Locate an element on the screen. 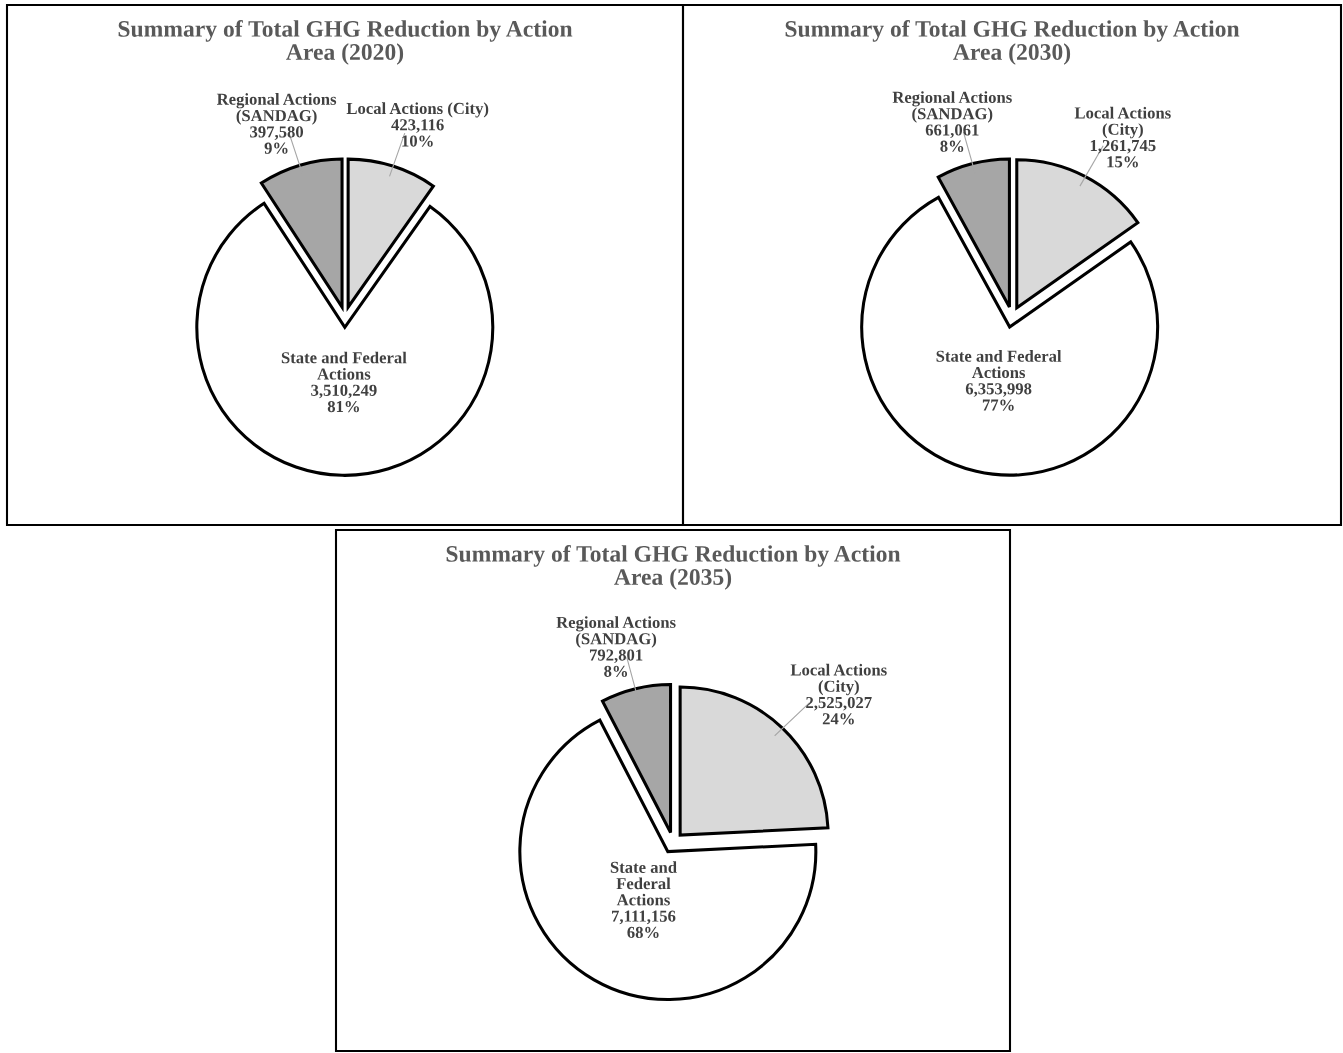  chart-title: Summary of Total GHG Reduction by Action Area (2020) is located at coordinates (345, 42).